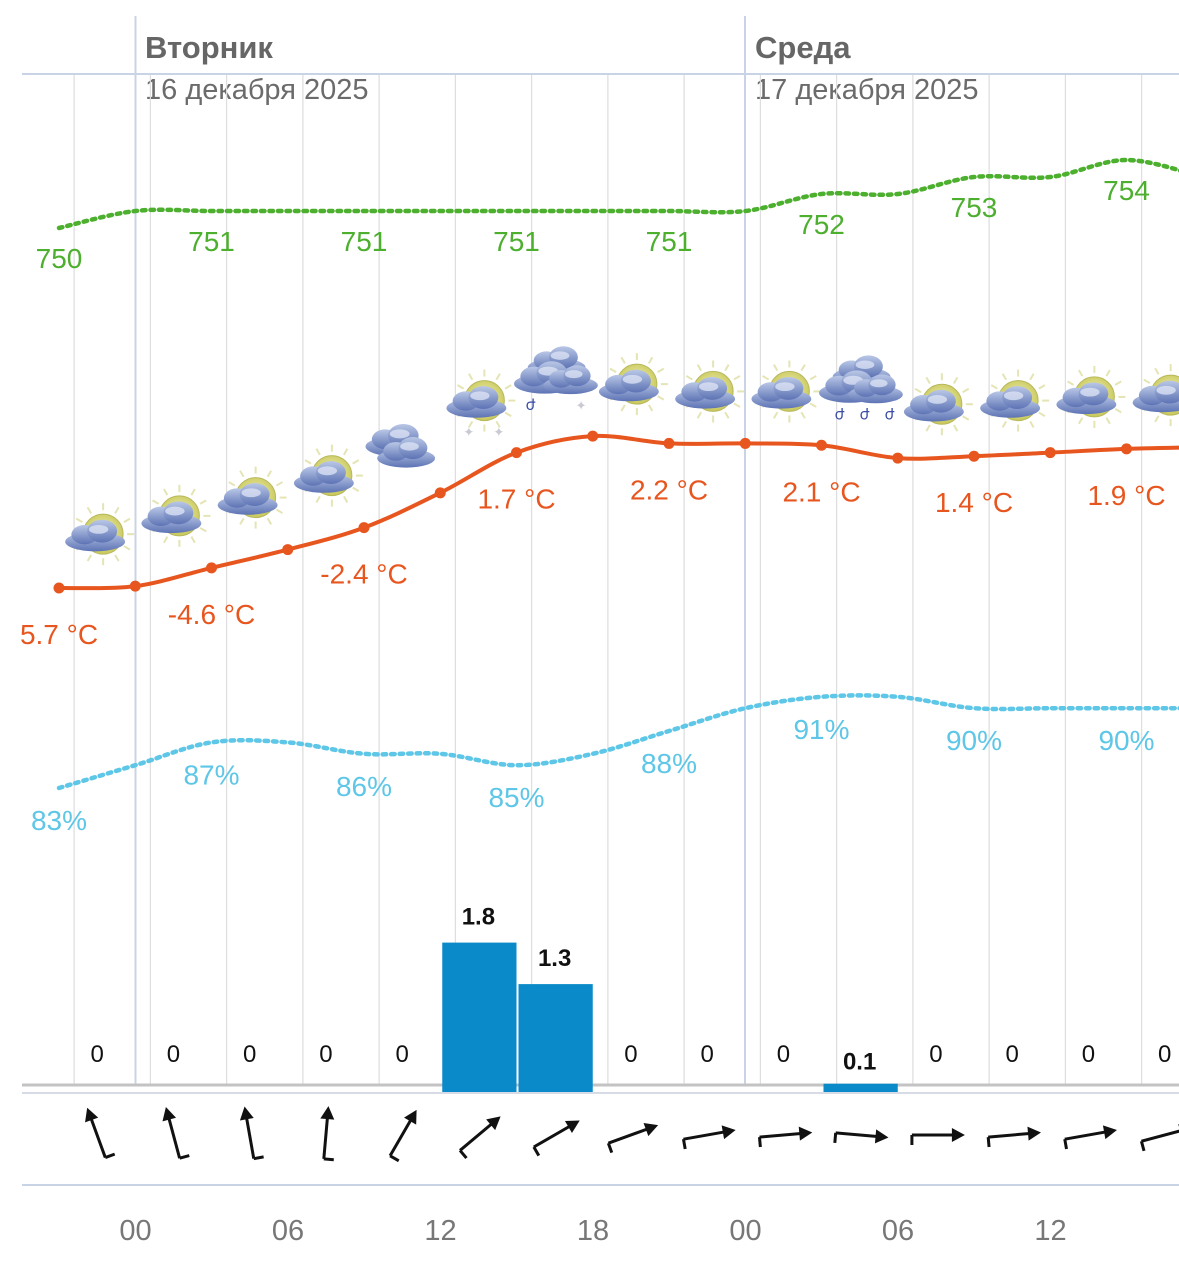 This screenshot has height=1272, width=1179. Describe the element at coordinates (605, 764) in the screenshot. I see `humidity-series: 83% 87% 86% 85% 88% 91% 90% 90%` at that location.